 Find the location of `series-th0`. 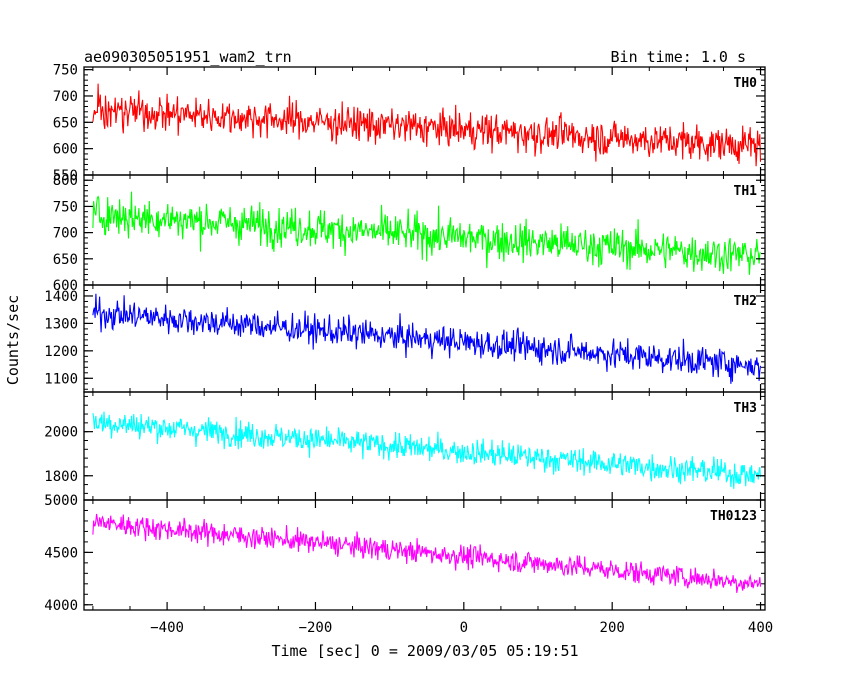

series-th0 is located at coordinates (427, 125).